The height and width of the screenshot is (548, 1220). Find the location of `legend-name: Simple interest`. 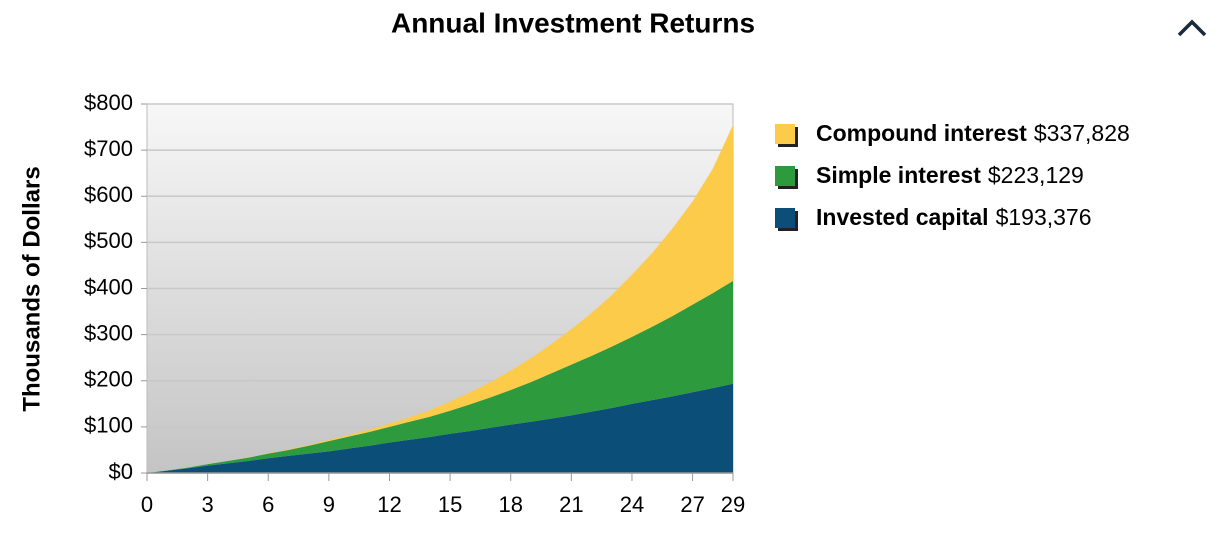

legend-name: Simple interest is located at coordinates (898, 175).